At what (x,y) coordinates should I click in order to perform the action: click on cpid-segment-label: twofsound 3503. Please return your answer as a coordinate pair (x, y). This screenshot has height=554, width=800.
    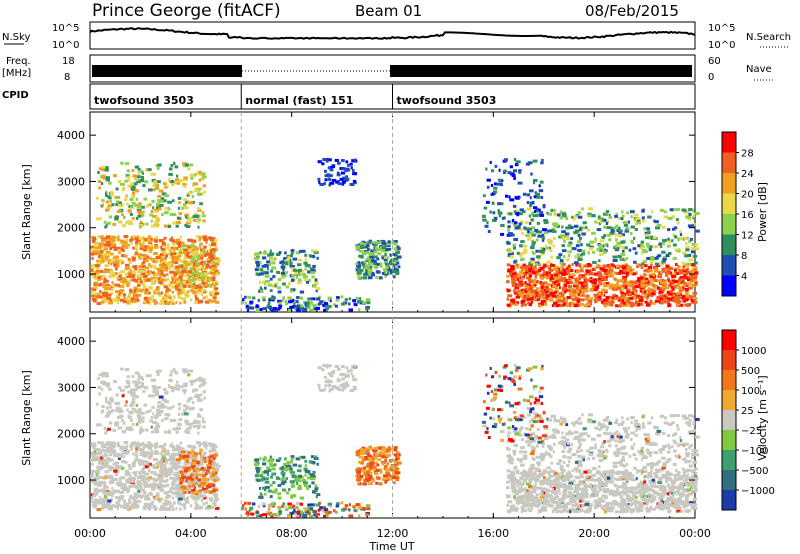
    Looking at the image, I should click on (144, 100).